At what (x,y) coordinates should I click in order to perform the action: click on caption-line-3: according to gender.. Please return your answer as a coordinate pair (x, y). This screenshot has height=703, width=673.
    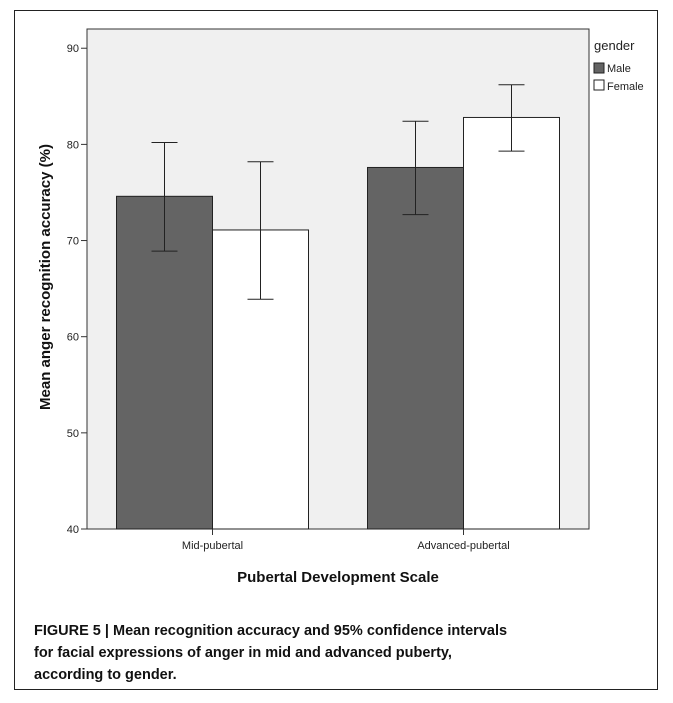
    Looking at the image, I should click on (105, 675).